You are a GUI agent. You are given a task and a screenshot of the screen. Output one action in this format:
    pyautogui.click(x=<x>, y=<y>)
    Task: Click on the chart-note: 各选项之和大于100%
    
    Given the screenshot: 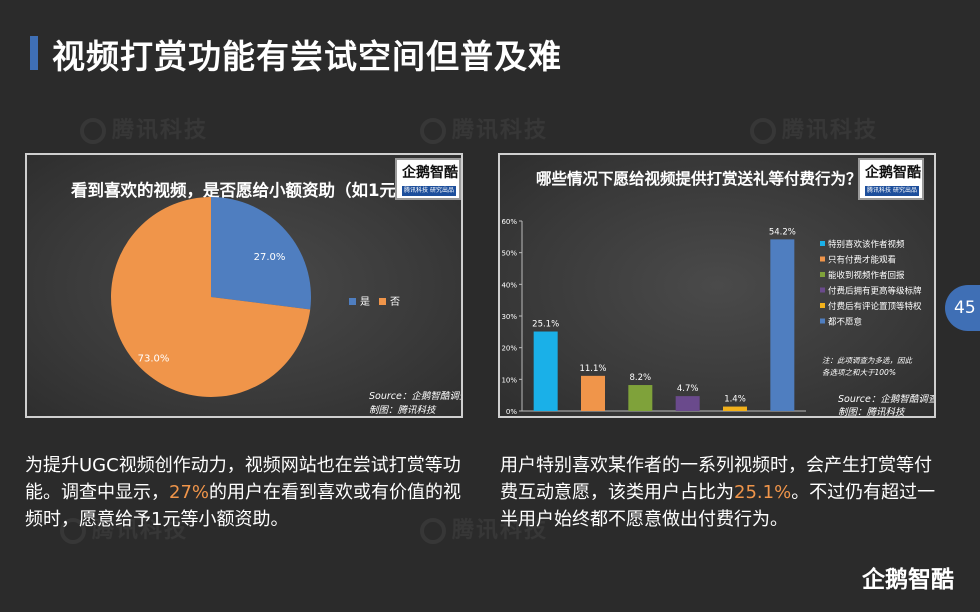 What is the action you would take?
    pyautogui.click(x=859, y=372)
    